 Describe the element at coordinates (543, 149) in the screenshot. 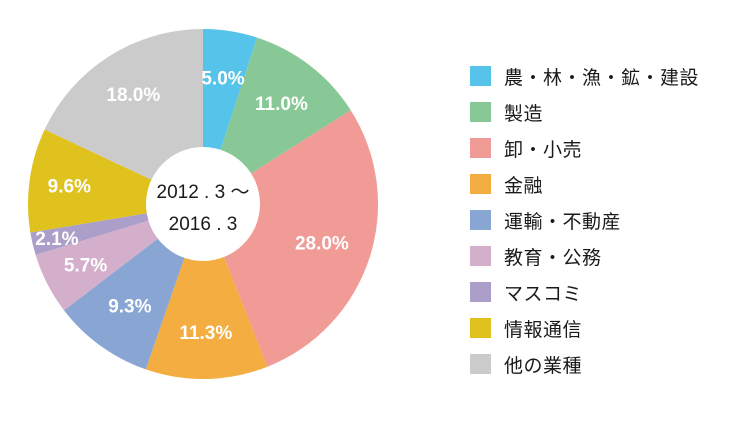

I see `legend-label: 卸・小売` at that location.